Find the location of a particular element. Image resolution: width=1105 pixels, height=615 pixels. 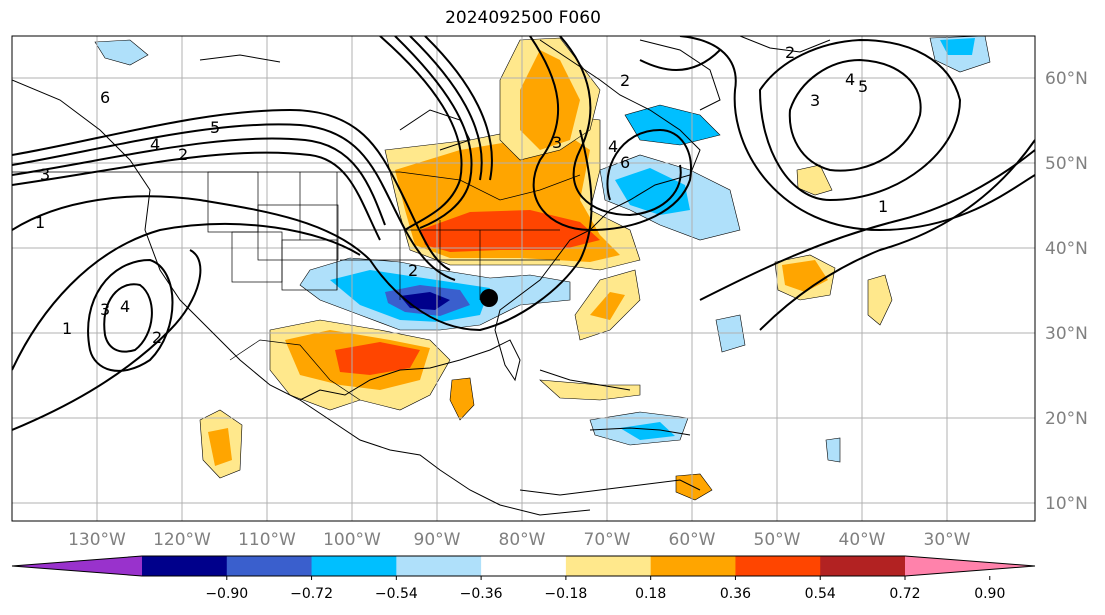

lat-labels: 60°N 50°N 40°N 30°N 20°N 10°N is located at coordinates (1066, 291).